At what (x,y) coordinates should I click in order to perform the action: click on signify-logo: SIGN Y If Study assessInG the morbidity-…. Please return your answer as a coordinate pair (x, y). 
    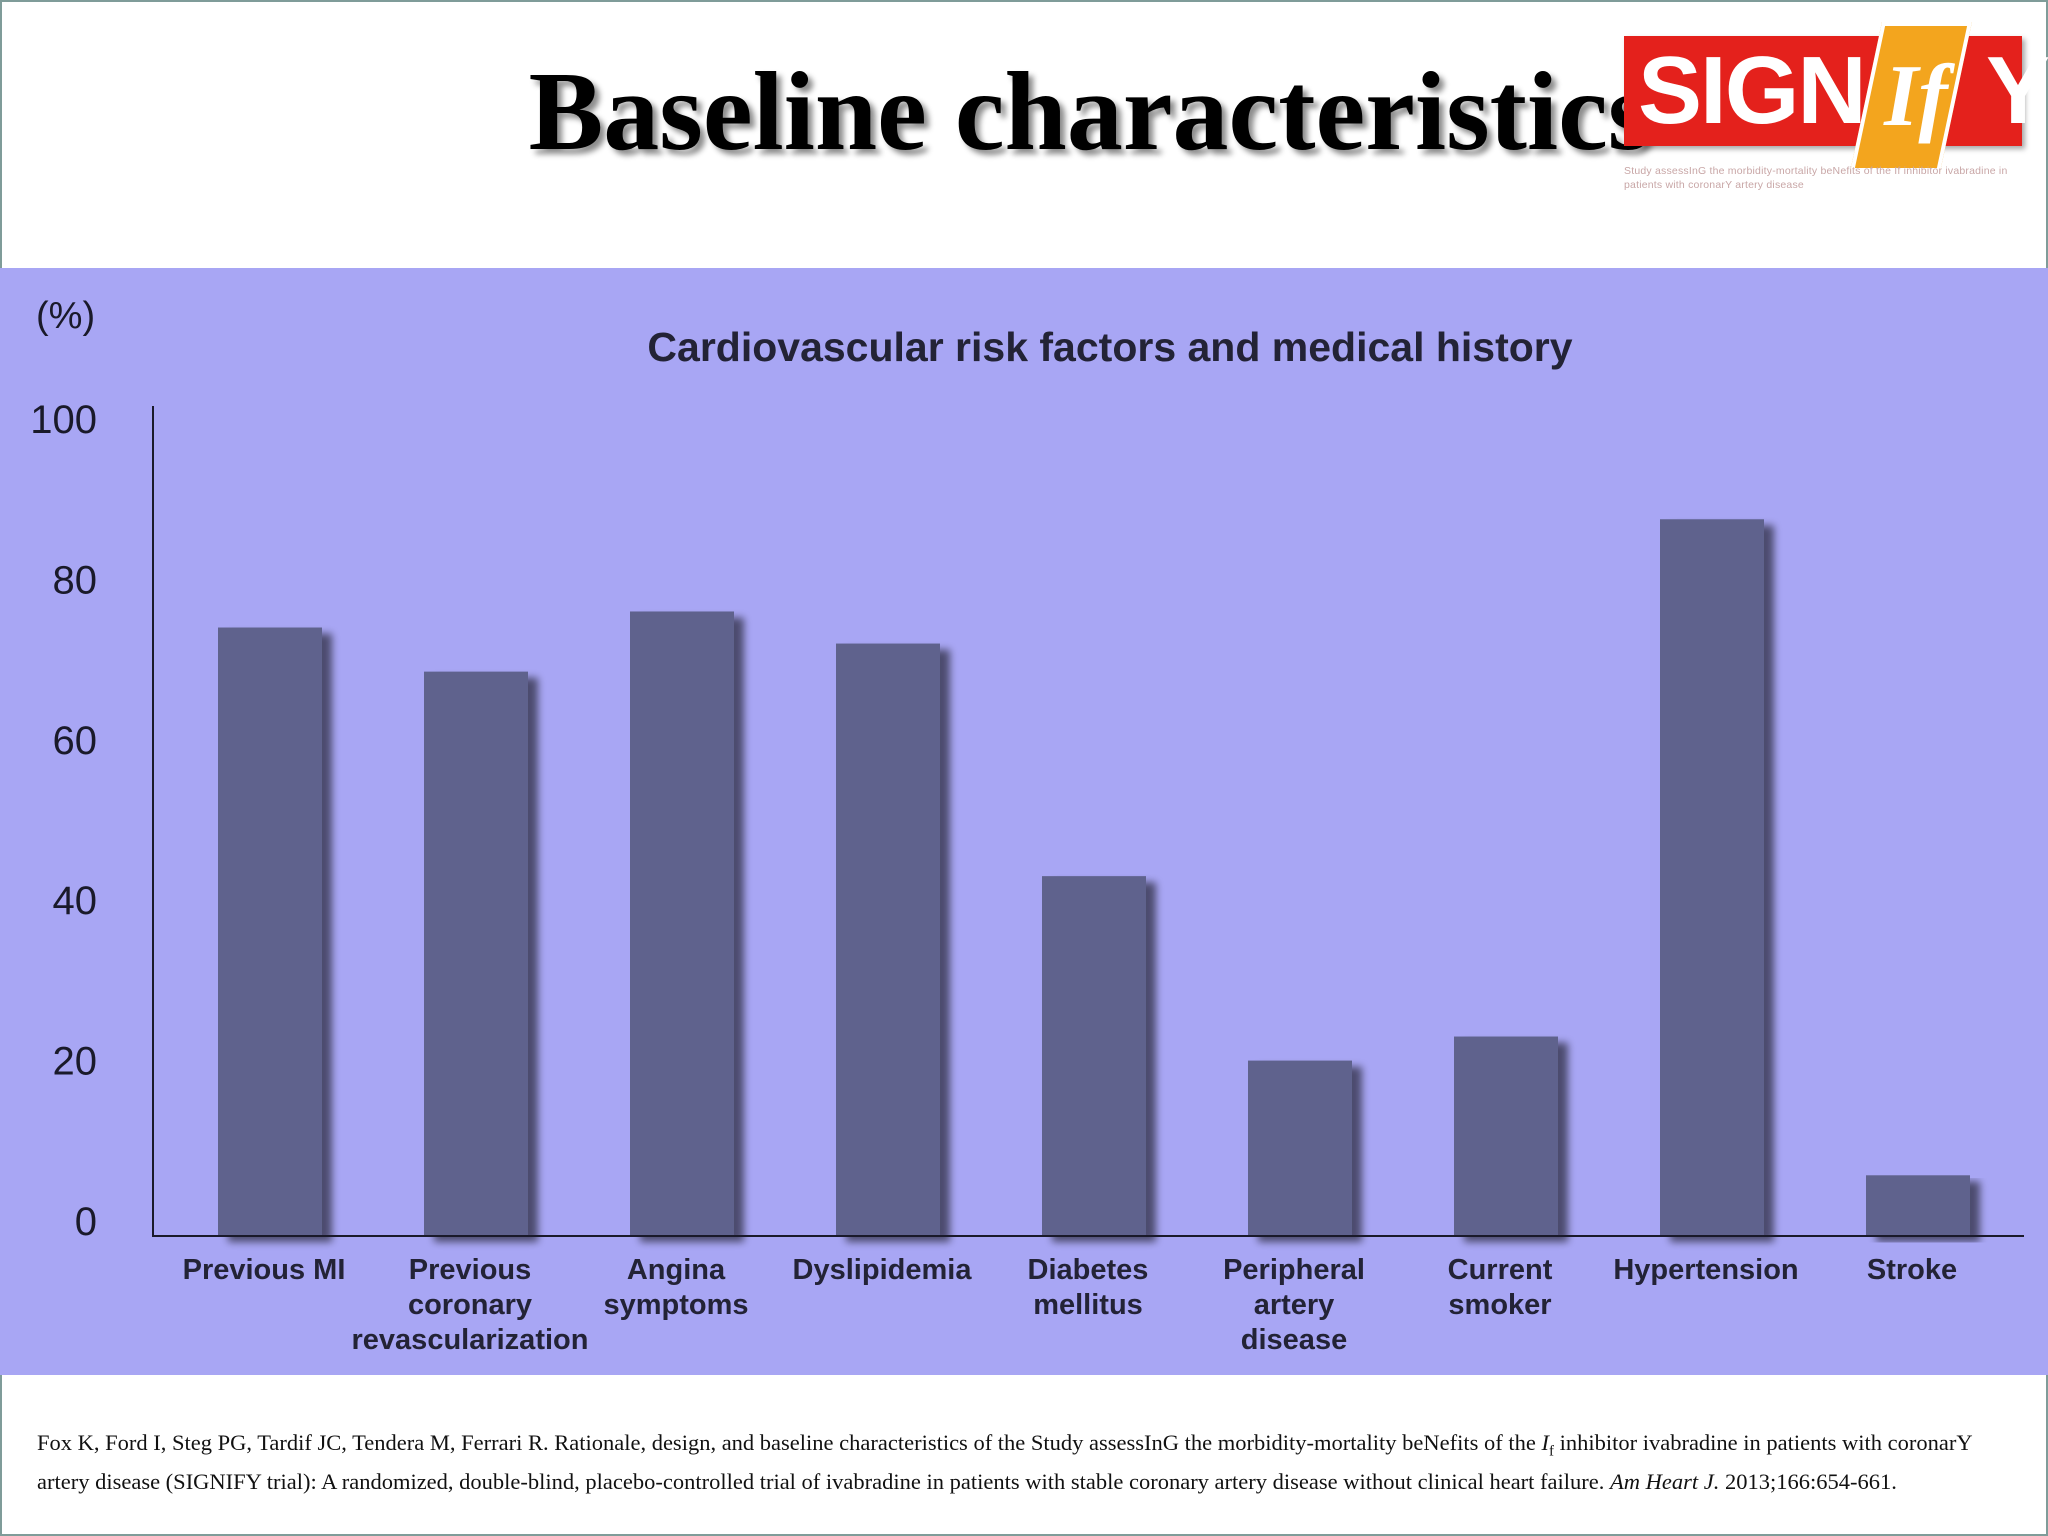
    Looking at the image, I should click on (1833, 114).